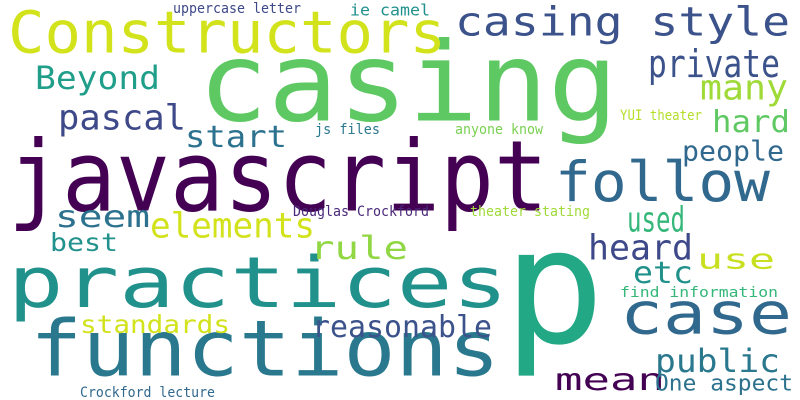 This screenshot has width=800, height=400. I want to click on word-private: private, so click(714, 64).